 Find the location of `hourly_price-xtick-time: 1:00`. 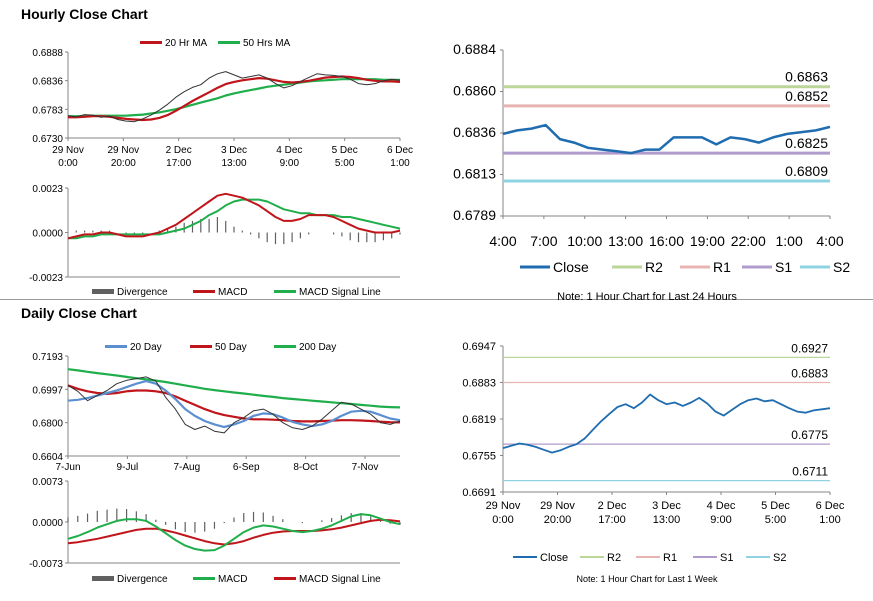

hourly_price-xtick-time: 1:00 is located at coordinates (400, 163).